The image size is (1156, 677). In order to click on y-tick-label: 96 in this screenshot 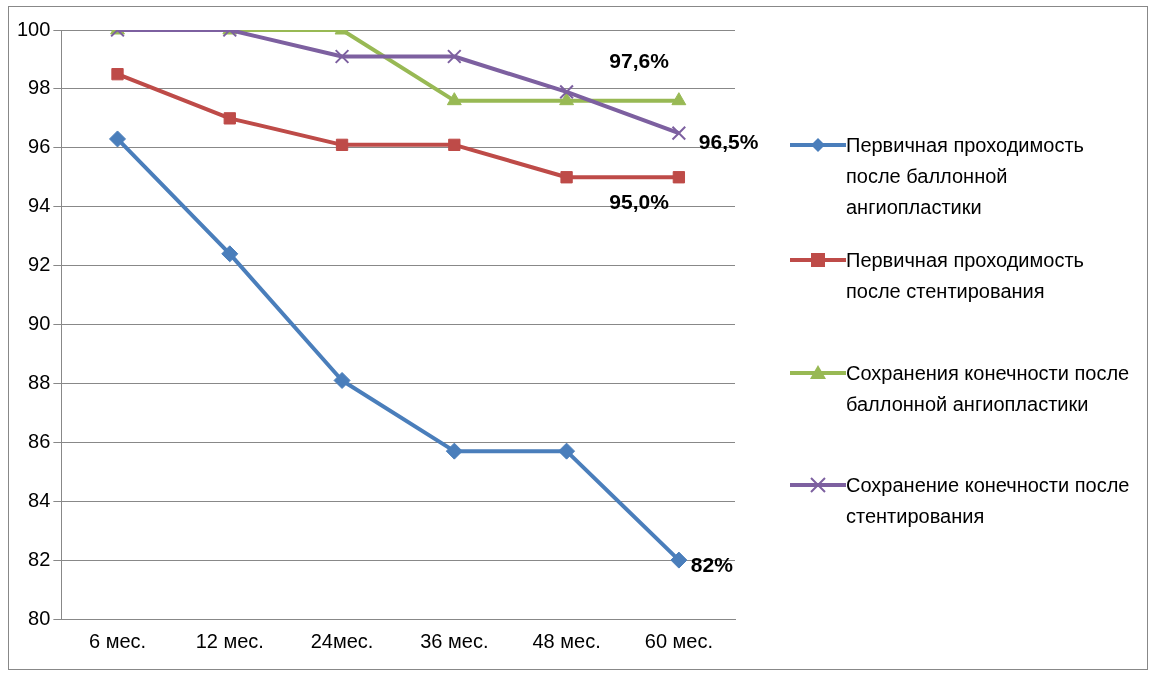, I will do `click(39, 146)`.